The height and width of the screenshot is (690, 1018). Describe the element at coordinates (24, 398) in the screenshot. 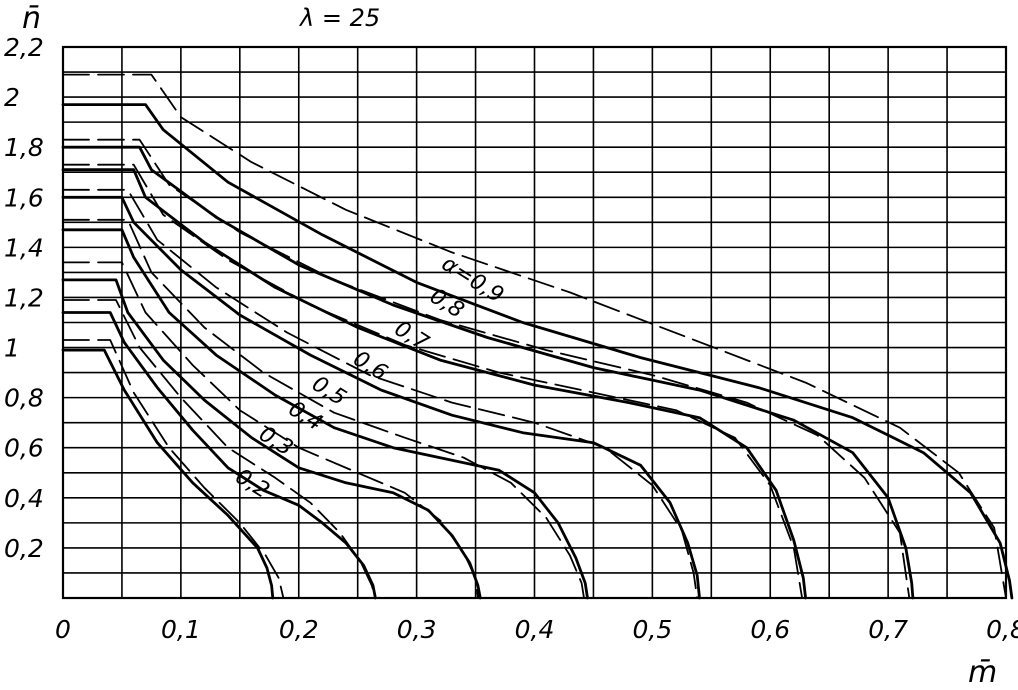

I see `y-tick-label: 0,8` at that location.